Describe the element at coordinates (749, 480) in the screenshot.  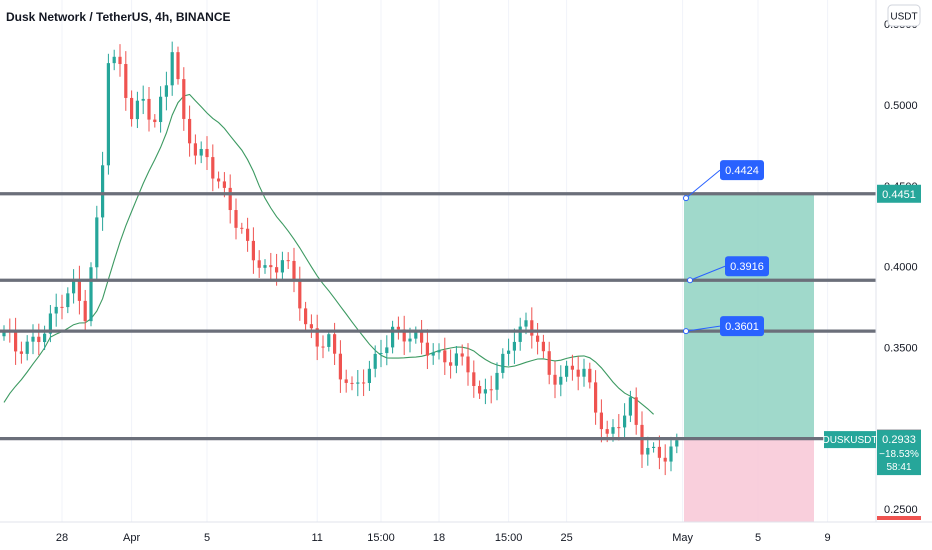
I see `loss-zone` at that location.